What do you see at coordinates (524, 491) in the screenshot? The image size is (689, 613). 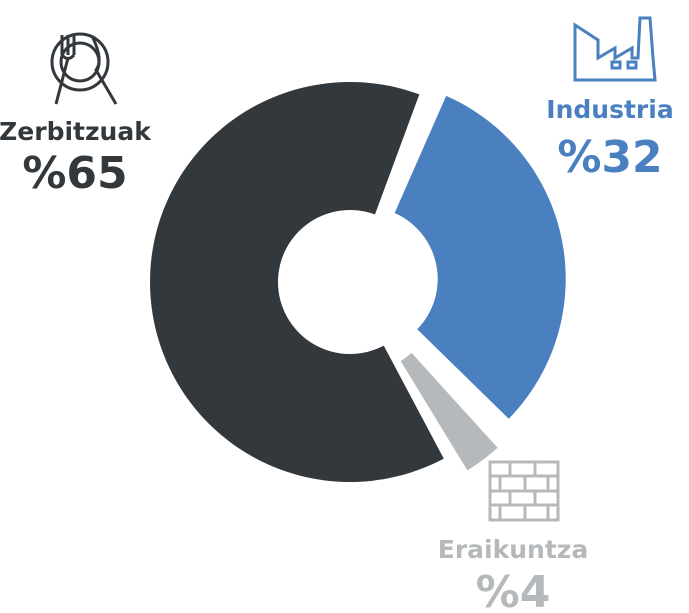 I see `icon-bricks` at bounding box center [524, 491].